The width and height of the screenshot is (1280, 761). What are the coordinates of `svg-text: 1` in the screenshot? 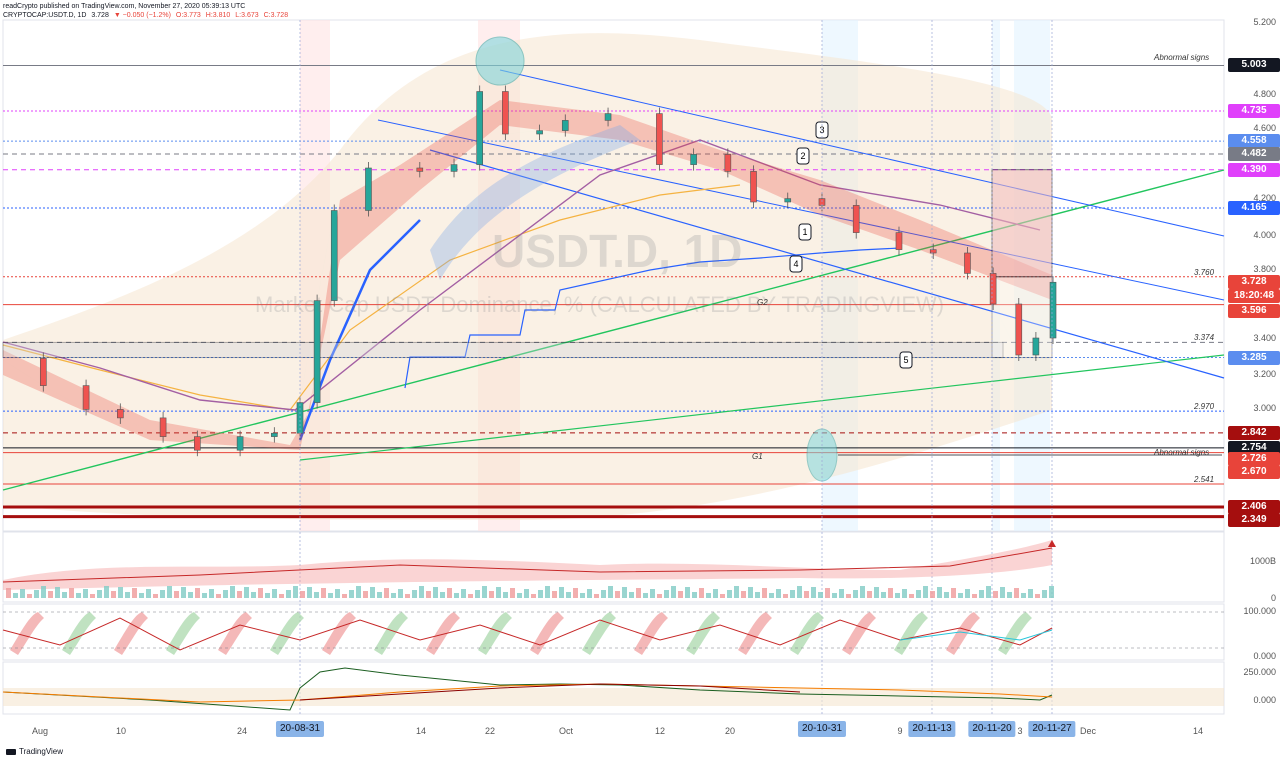 It's located at (804, 232).